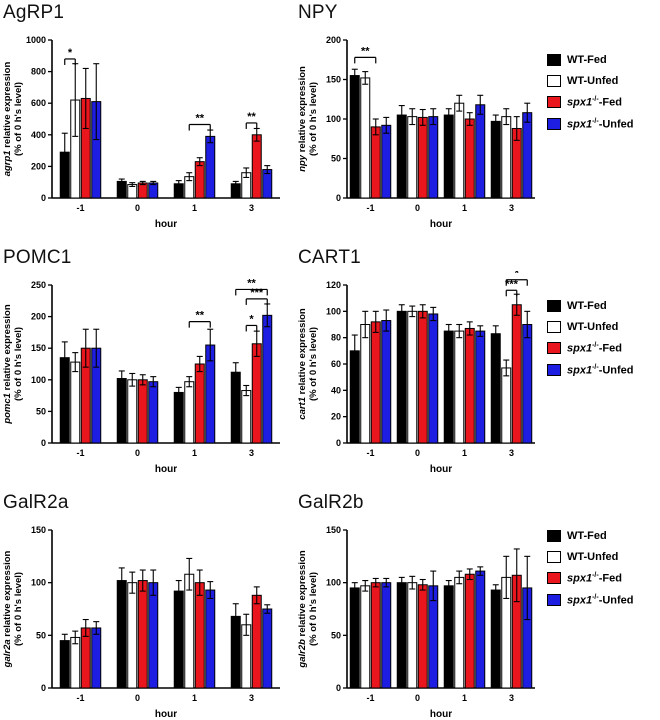  What do you see at coordinates (34, 12) in the screenshot?
I see `panel-title-agrp1: AgRP1` at bounding box center [34, 12].